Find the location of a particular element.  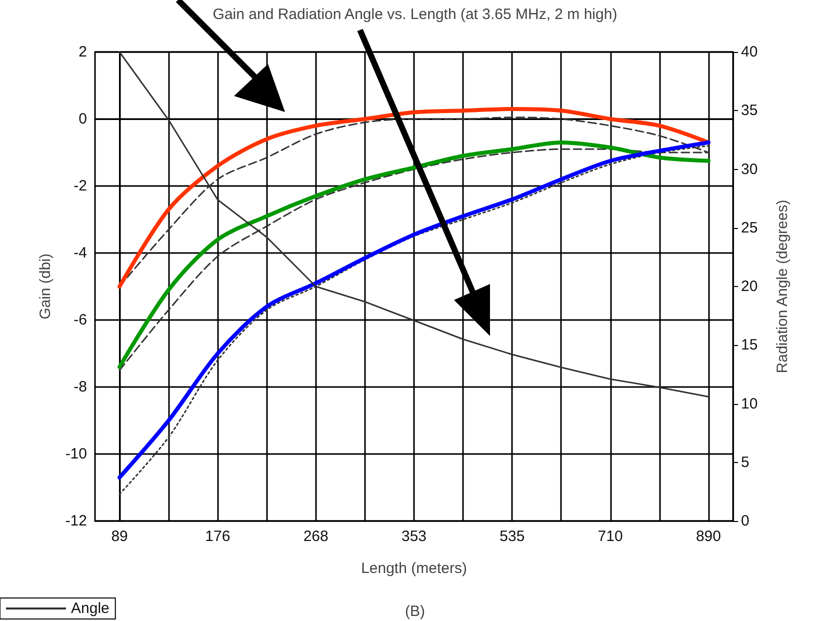

x-tick-label: 268 is located at coordinates (315, 536).